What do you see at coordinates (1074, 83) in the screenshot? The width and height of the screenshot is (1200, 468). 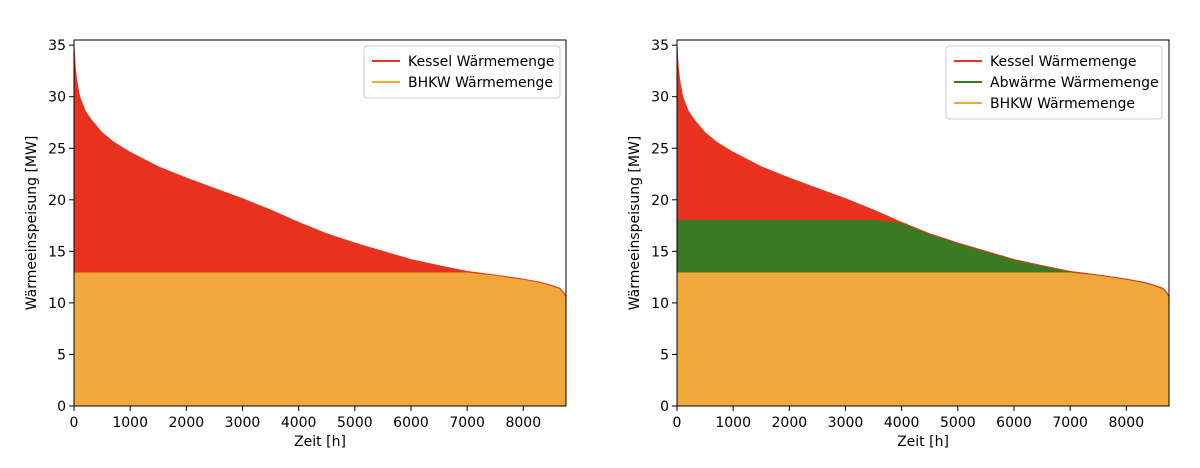 I see `legend-label: Abwärme Wärmemenge` at bounding box center [1074, 83].